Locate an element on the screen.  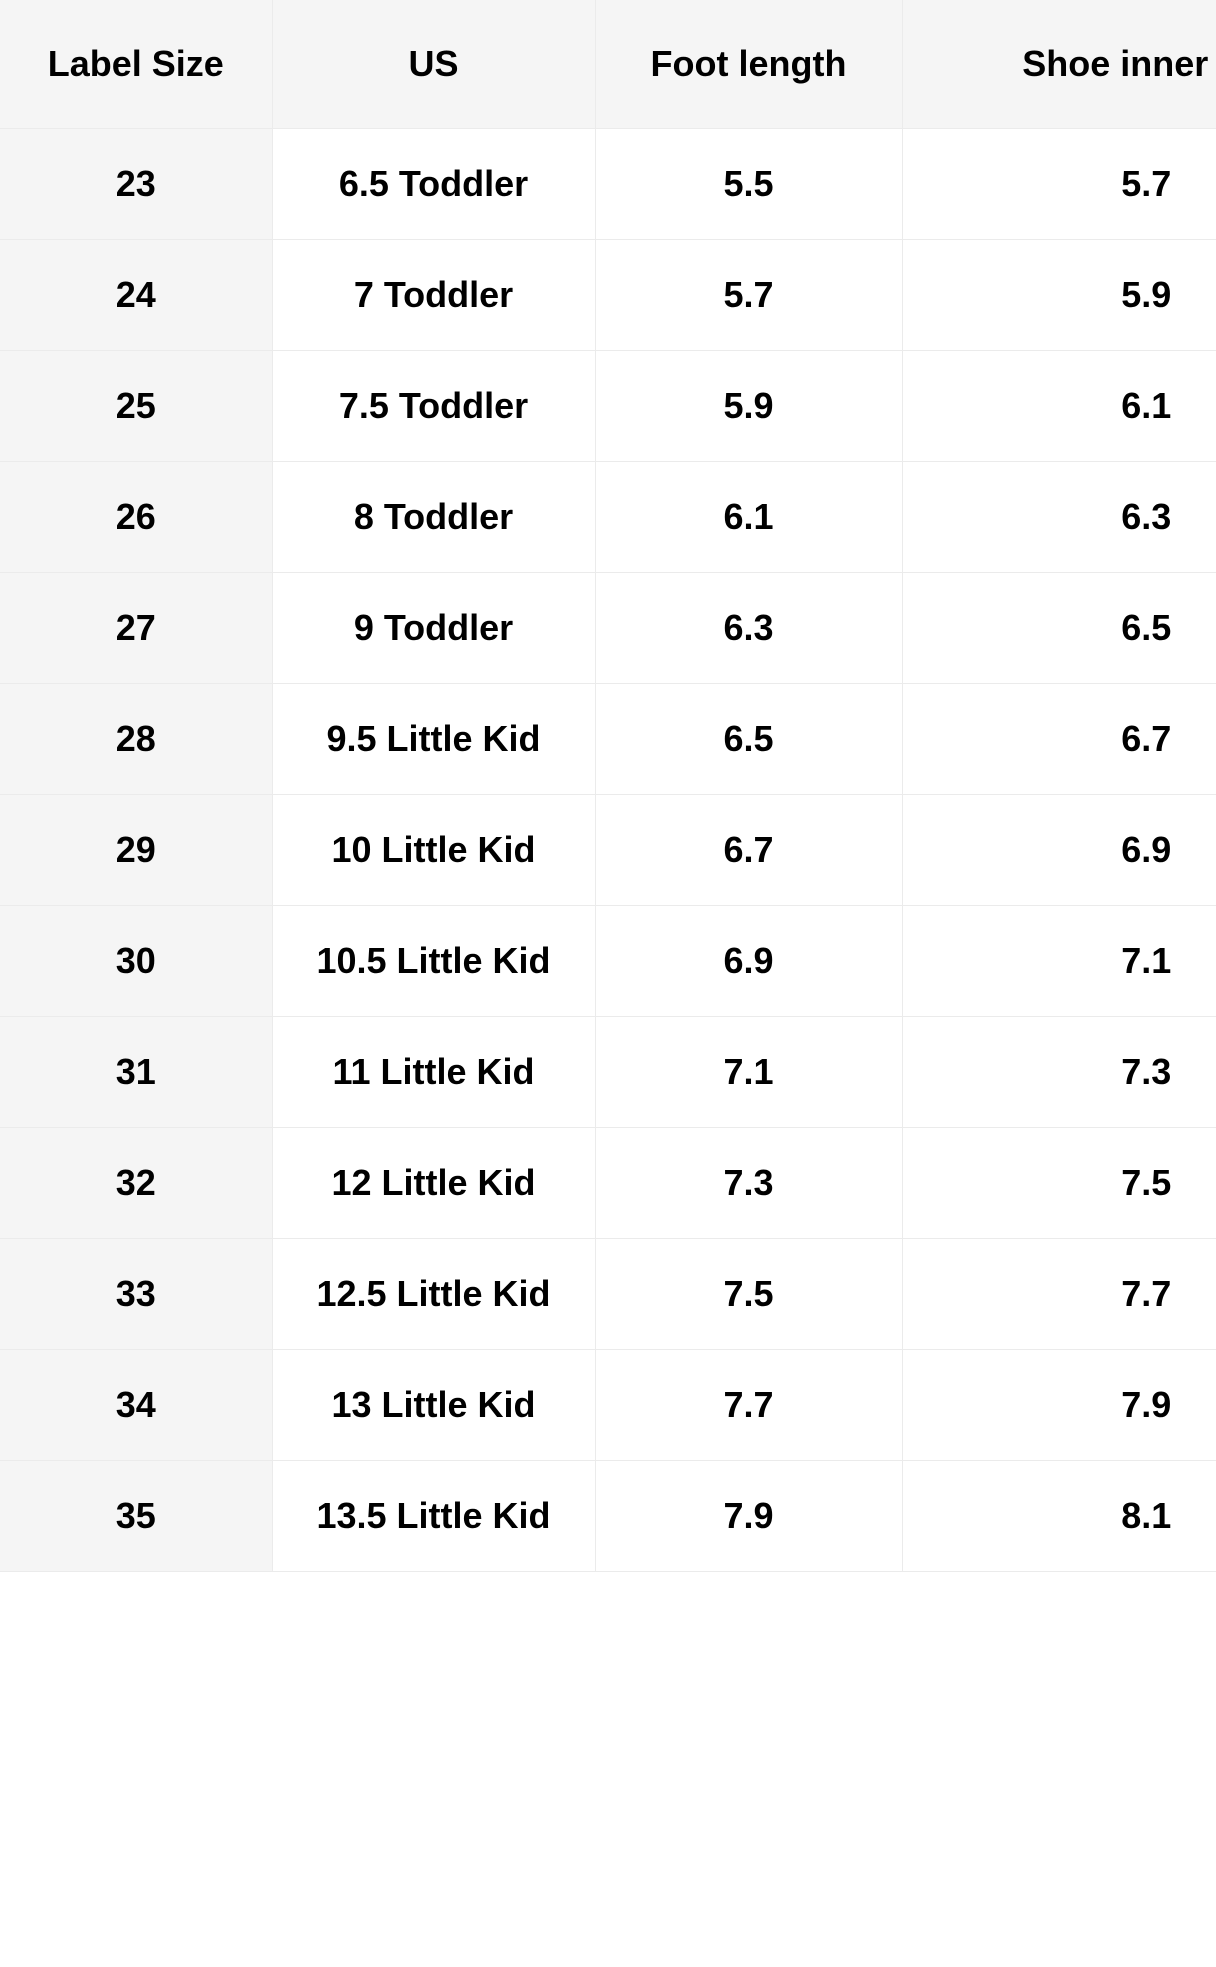
column-header-label-size: Label Size is located at coordinates (136, 64).